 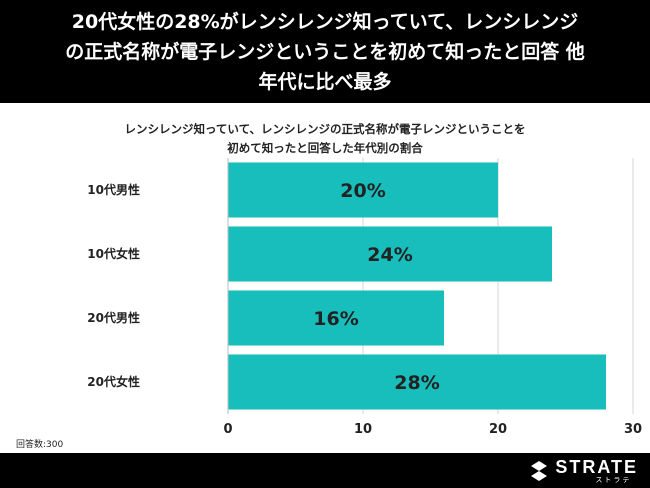 What do you see at coordinates (113, 189) in the screenshot?
I see `category-label: 10代男性` at bounding box center [113, 189].